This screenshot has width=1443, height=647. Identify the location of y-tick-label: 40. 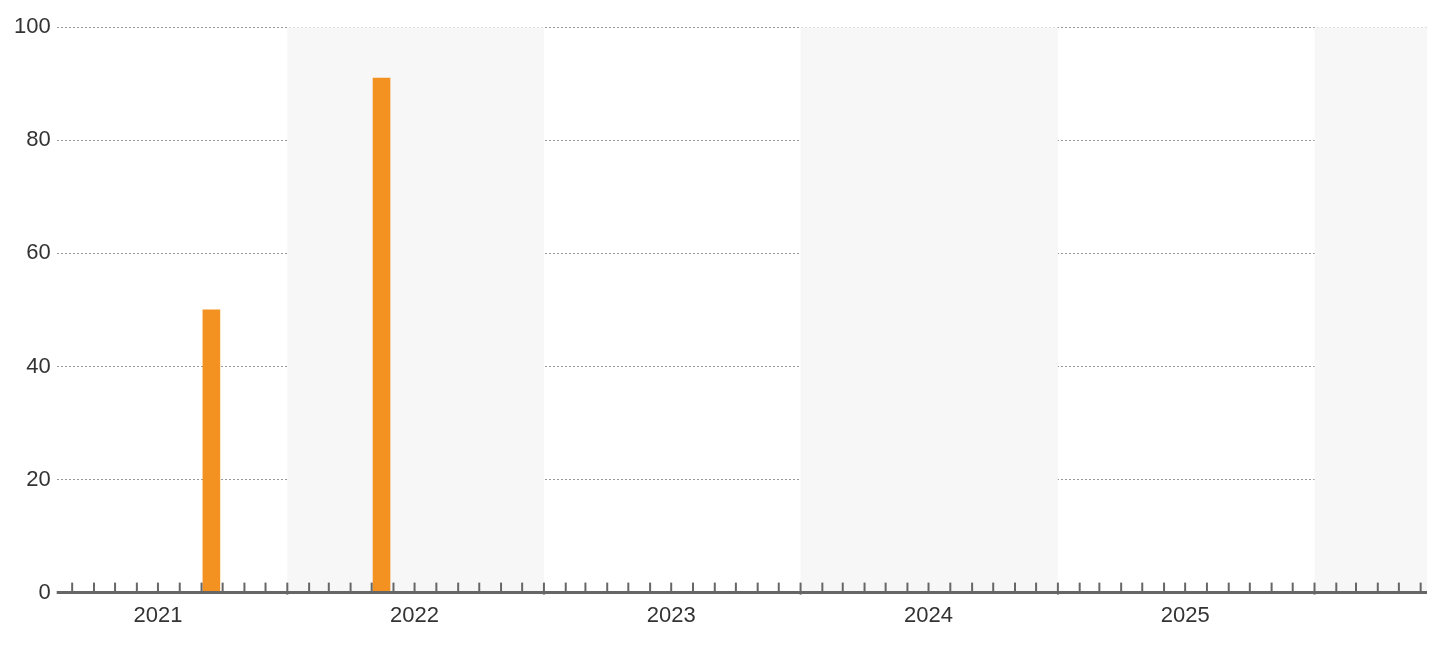
(38, 365).